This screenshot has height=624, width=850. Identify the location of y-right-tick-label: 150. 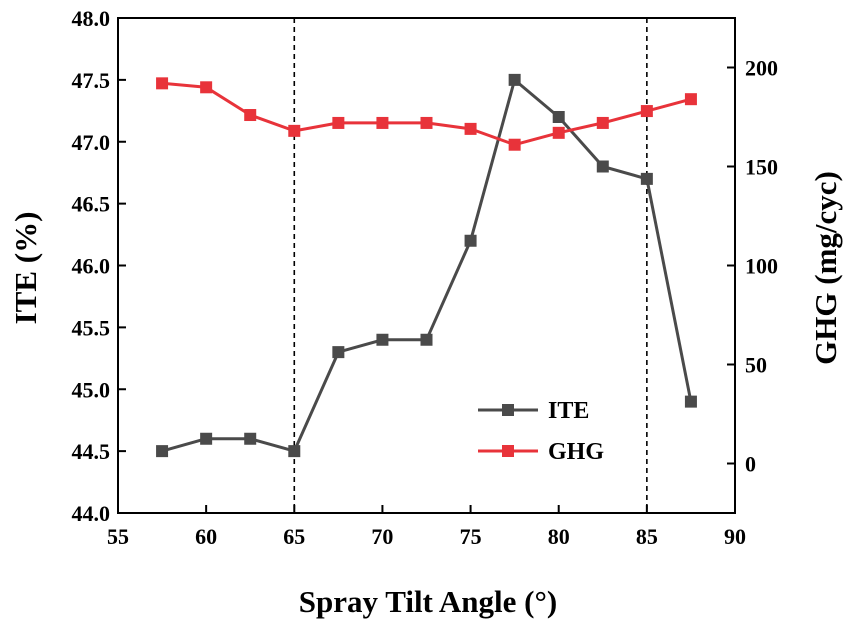
(761, 167).